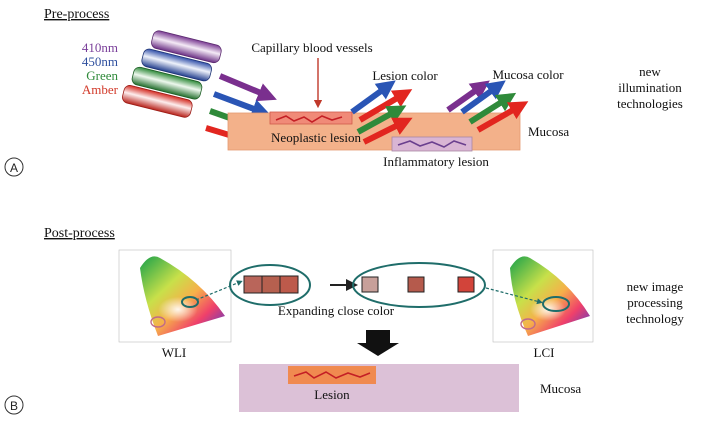 Image resolution: width=704 pixels, height=424 pixels. I want to click on wli-label: WLI, so click(174, 352).